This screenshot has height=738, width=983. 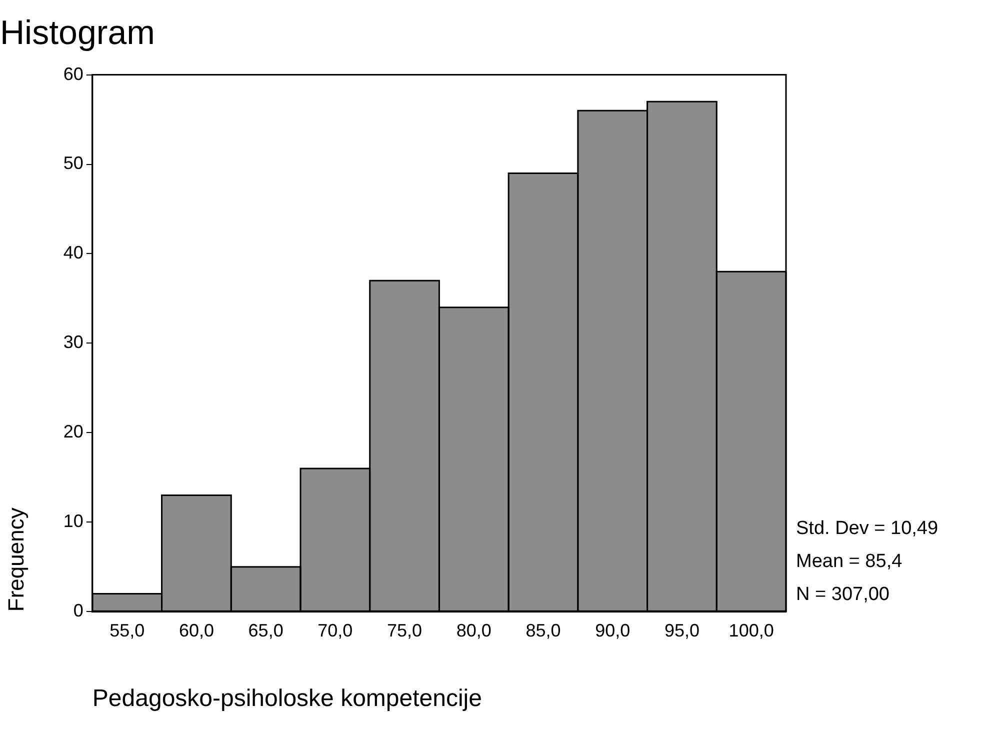 I want to click on x-tick-label: 80,0, so click(x=474, y=630).